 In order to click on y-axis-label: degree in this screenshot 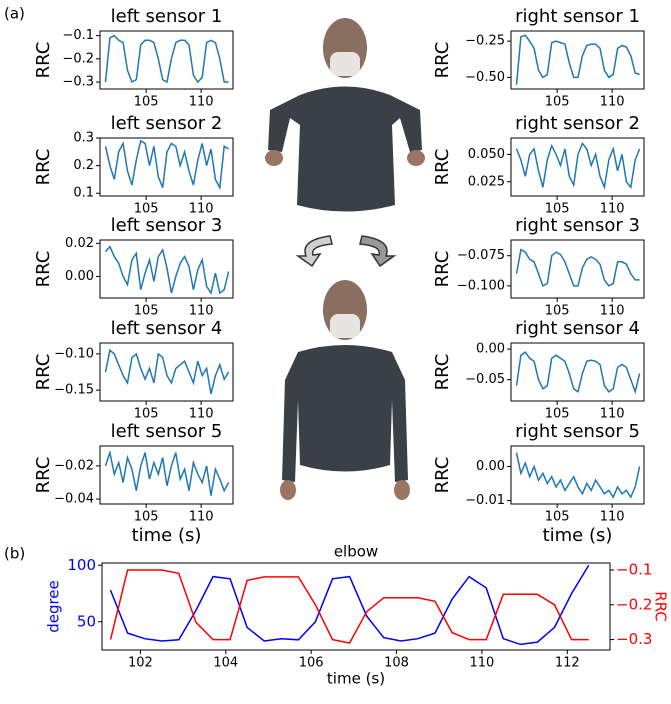, I will do `click(54, 606)`.